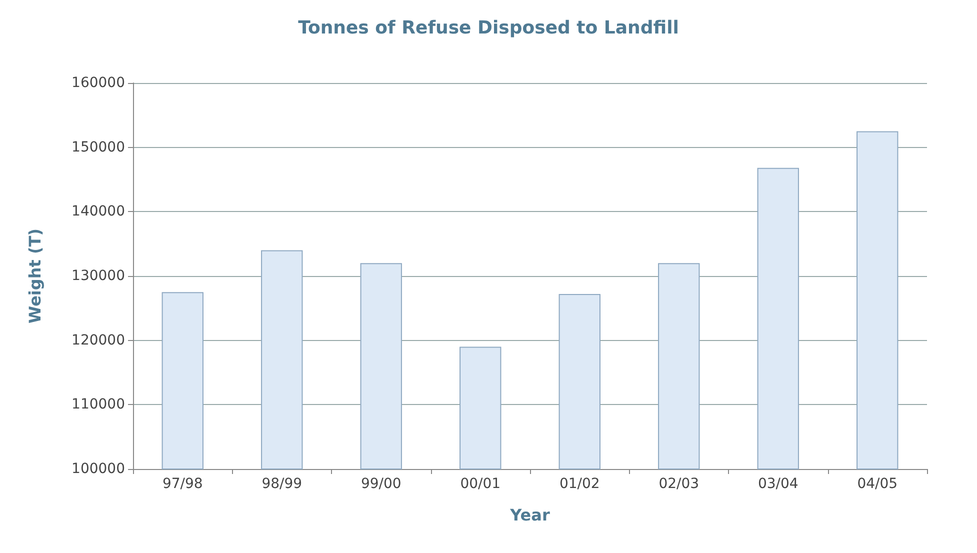  Describe the element at coordinates (98, 340) in the screenshot. I see `y-tick-label: 120000` at that location.